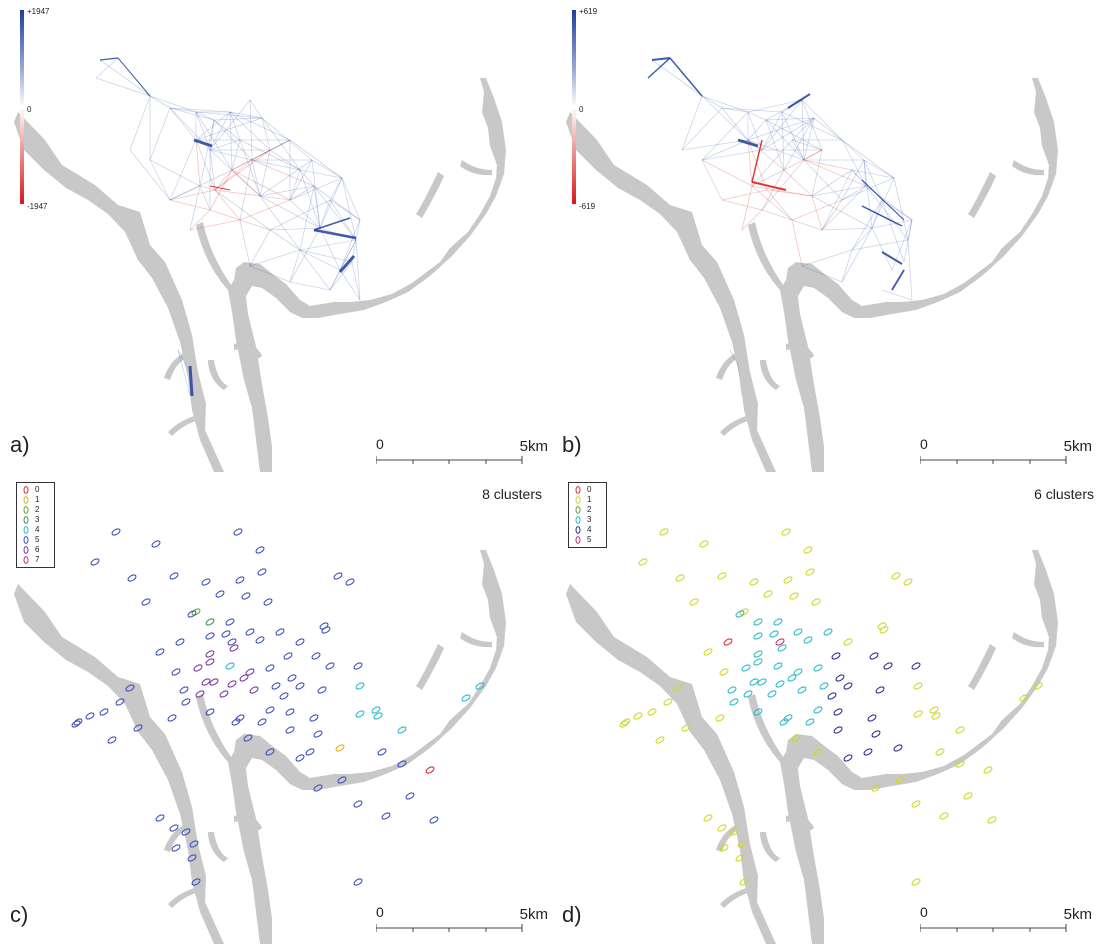 Image resolution: width=1104 pixels, height=945 pixels. I want to click on colorbar-mid: 0, so click(29, 109).